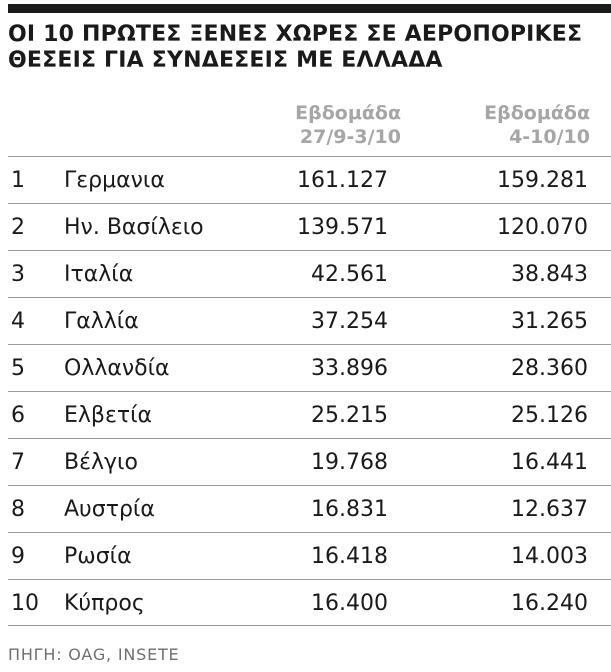 This screenshot has height=672, width=611. What do you see at coordinates (549, 137) in the screenshot?
I see `column-header-week-2-line-2: 4-10/10` at bounding box center [549, 137].